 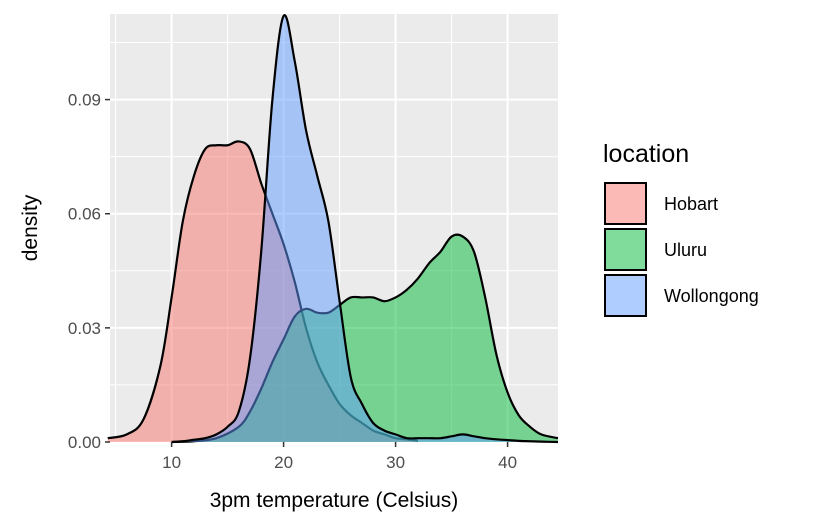 What do you see at coordinates (339, 457) in the screenshot?
I see `x-axis: 10 20 30 40` at bounding box center [339, 457].